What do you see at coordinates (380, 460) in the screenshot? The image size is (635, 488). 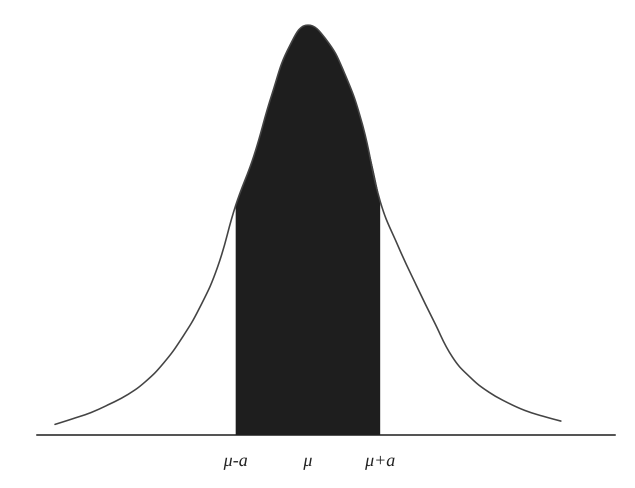 I see `x-tick-label: μ+a` at bounding box center [380, 460].